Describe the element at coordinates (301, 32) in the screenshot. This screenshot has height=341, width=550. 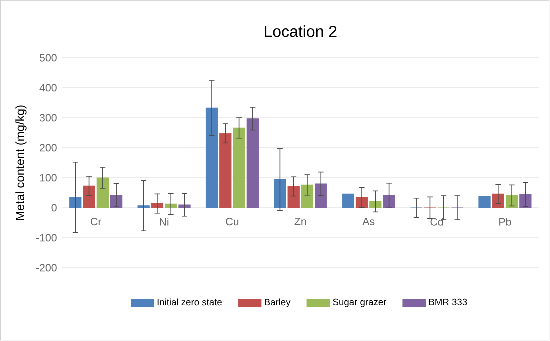
I see `chart-title: Location 2` at that location.